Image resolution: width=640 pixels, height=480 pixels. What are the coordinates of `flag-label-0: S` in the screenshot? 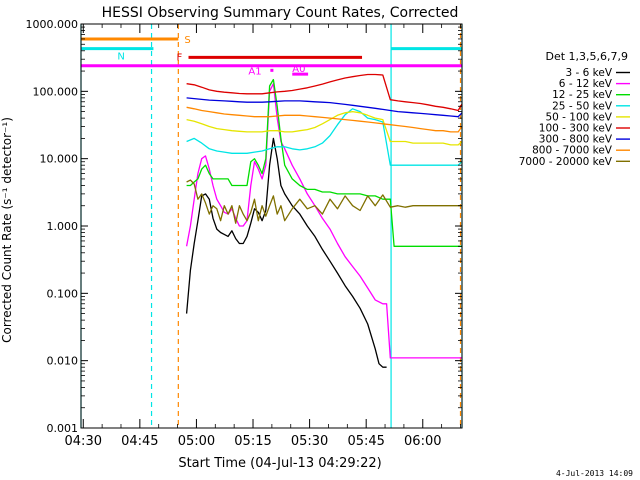 It's located at (187, 40).